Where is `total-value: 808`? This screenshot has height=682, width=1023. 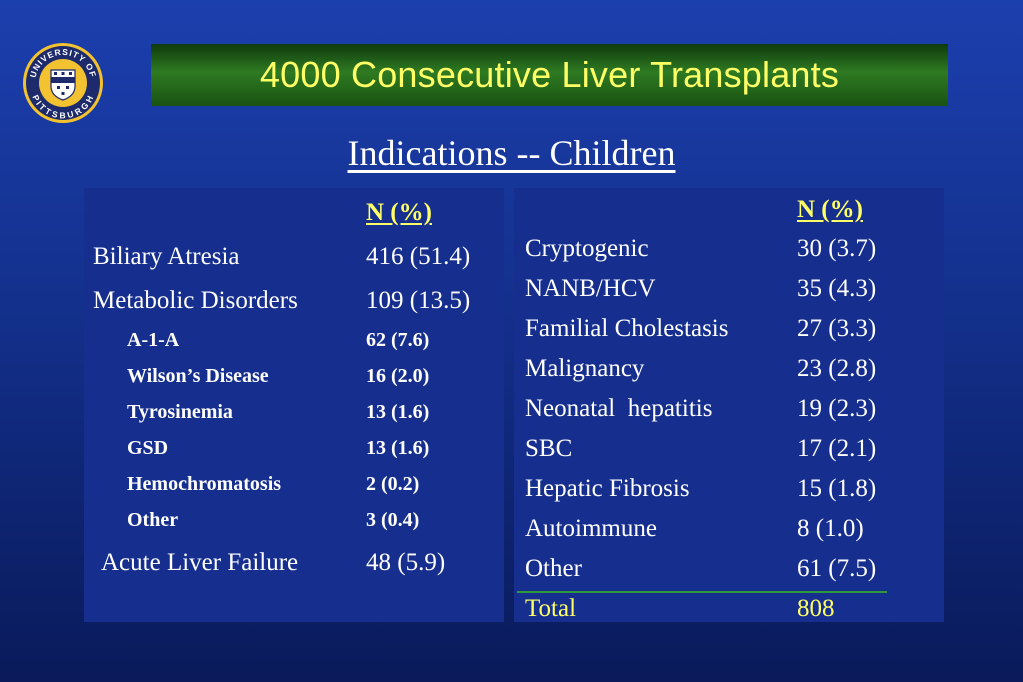 total-value: 808 is located at coordinates (816, 608).